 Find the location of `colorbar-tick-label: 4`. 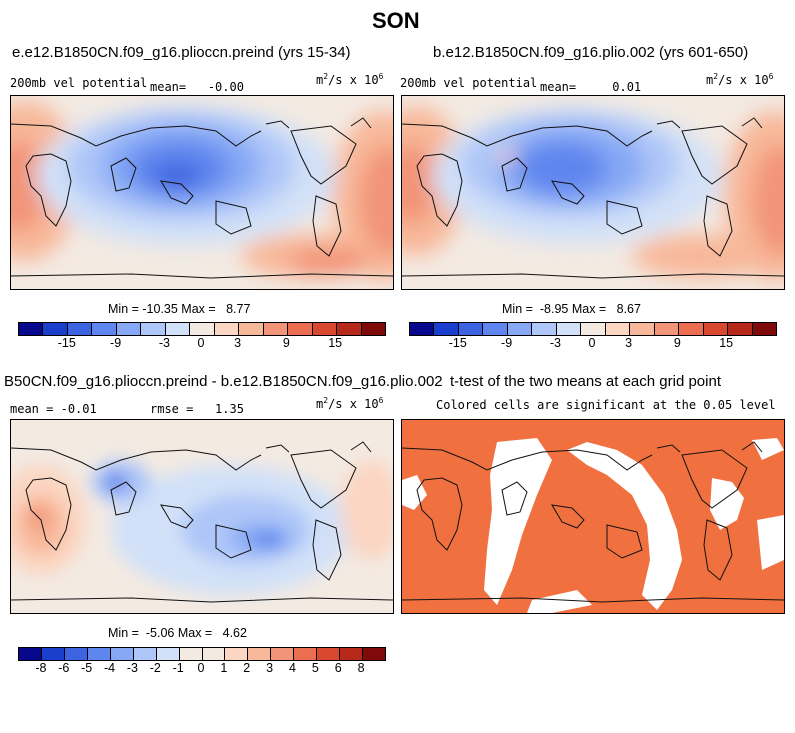

colorbar-tick-label: 4 is located at coordinates (292, 668).